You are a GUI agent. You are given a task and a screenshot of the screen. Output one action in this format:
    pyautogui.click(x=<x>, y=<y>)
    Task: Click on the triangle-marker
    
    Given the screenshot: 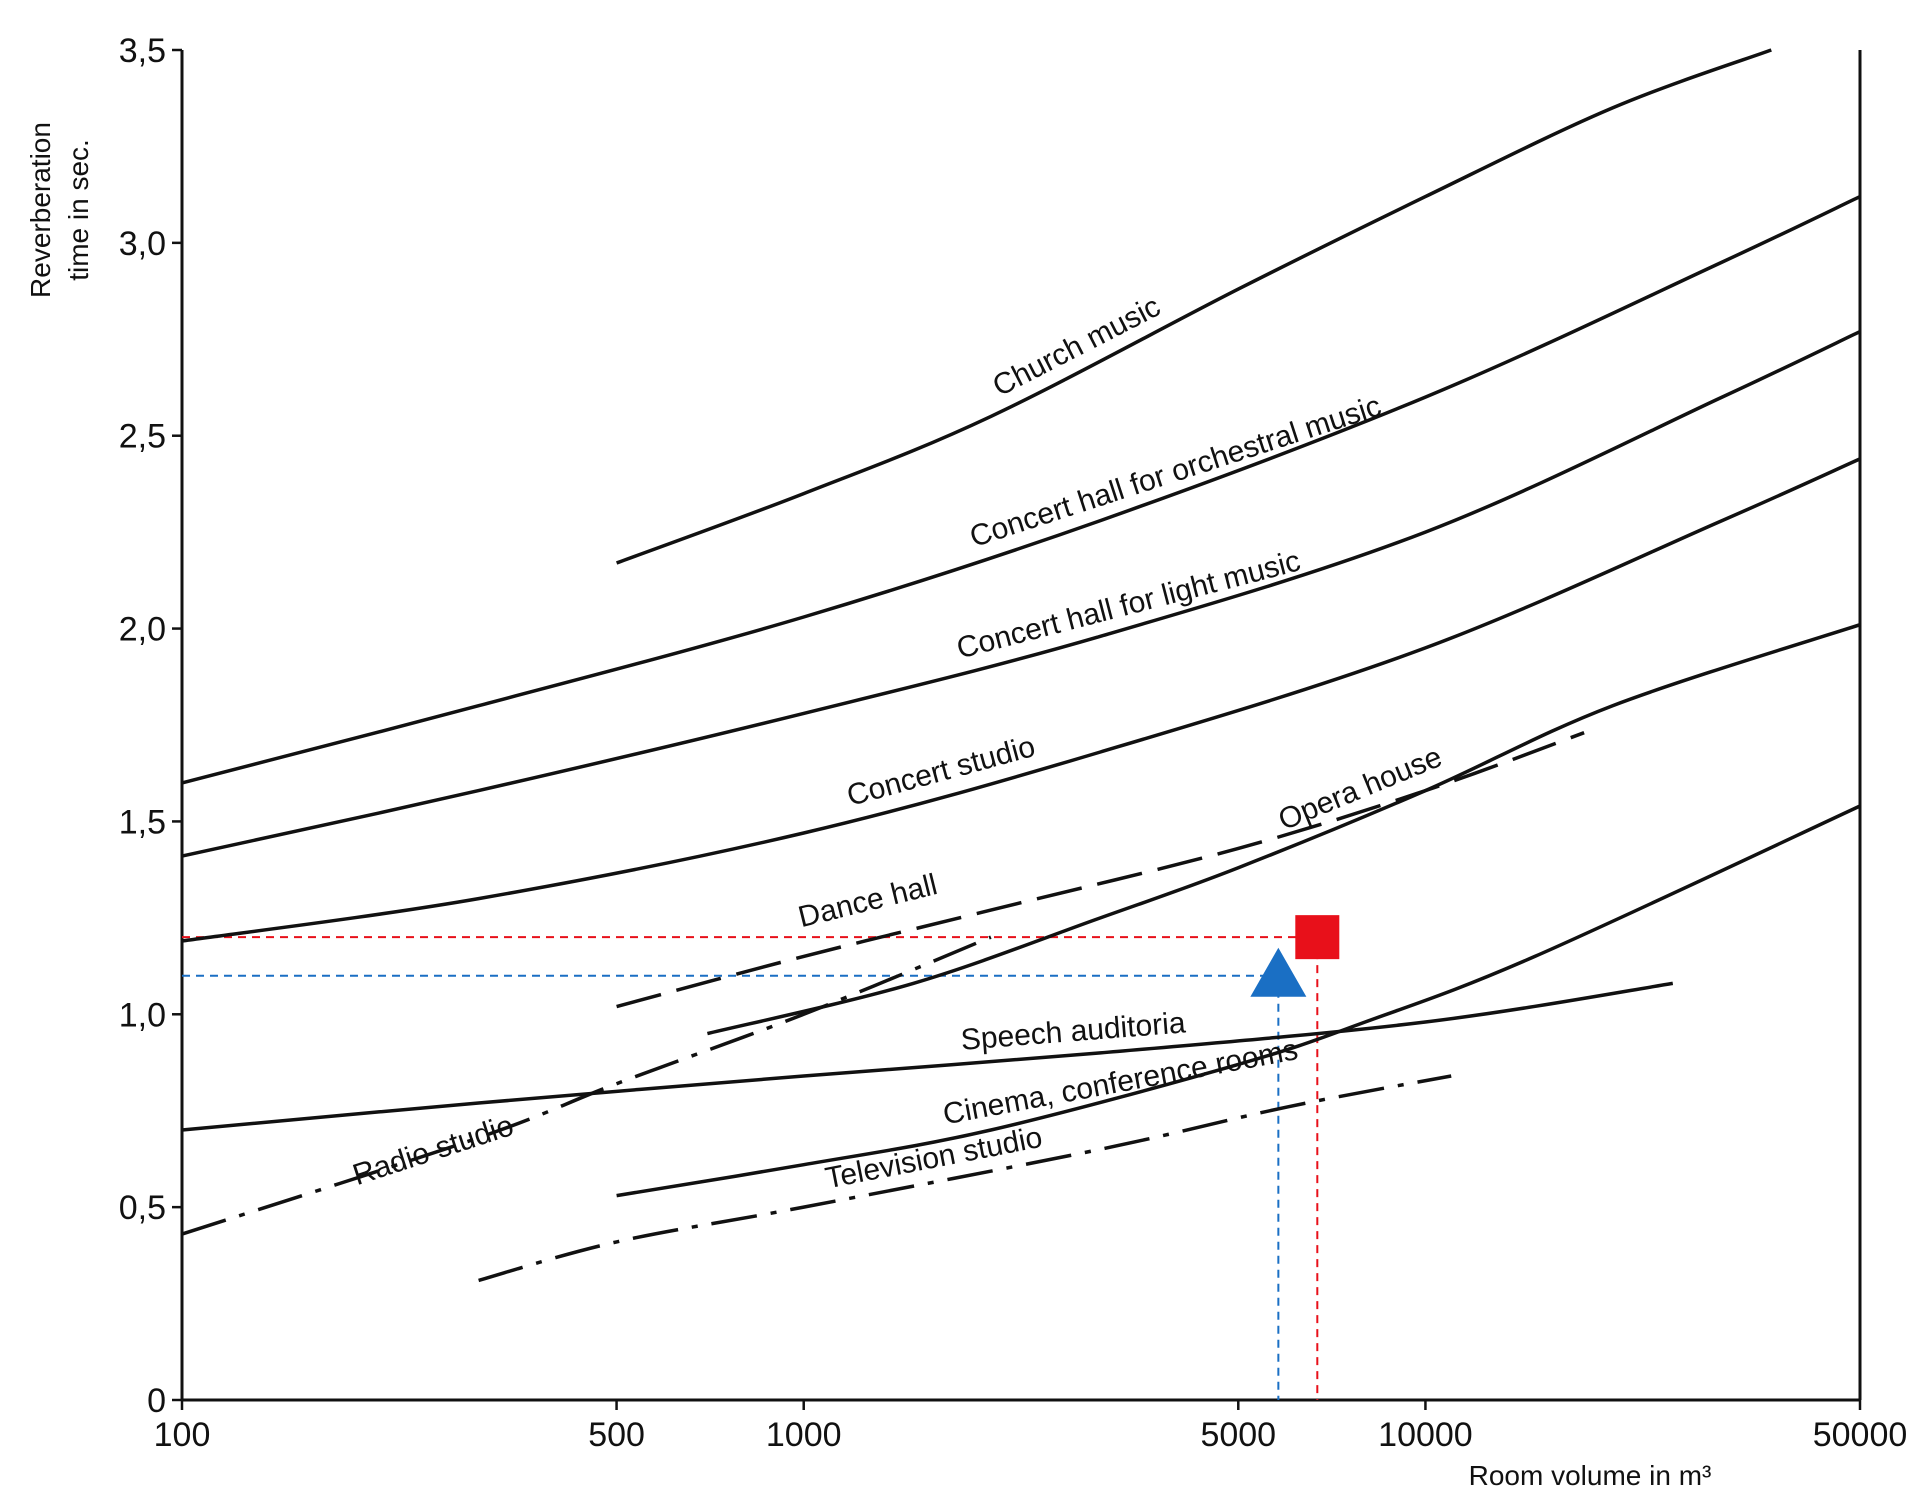 What is the action you would take?
    pyautogui.click(x=1278, y=972)
    